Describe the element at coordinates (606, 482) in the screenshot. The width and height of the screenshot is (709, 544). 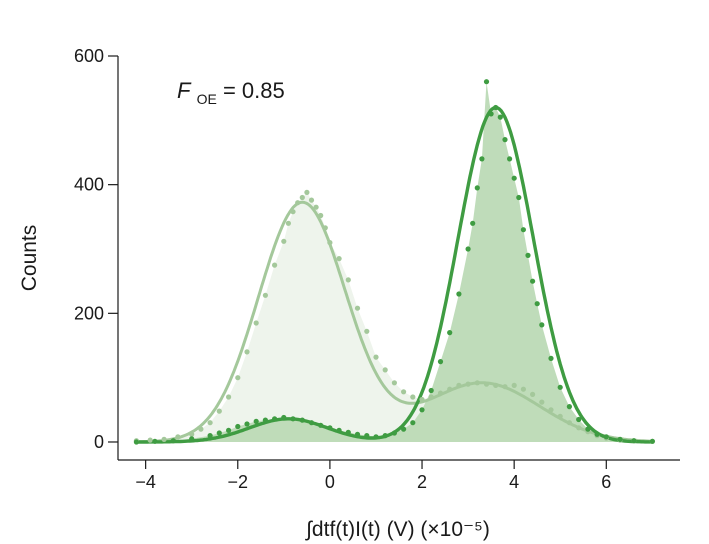
I see `x-tick-label: 6` at that location.